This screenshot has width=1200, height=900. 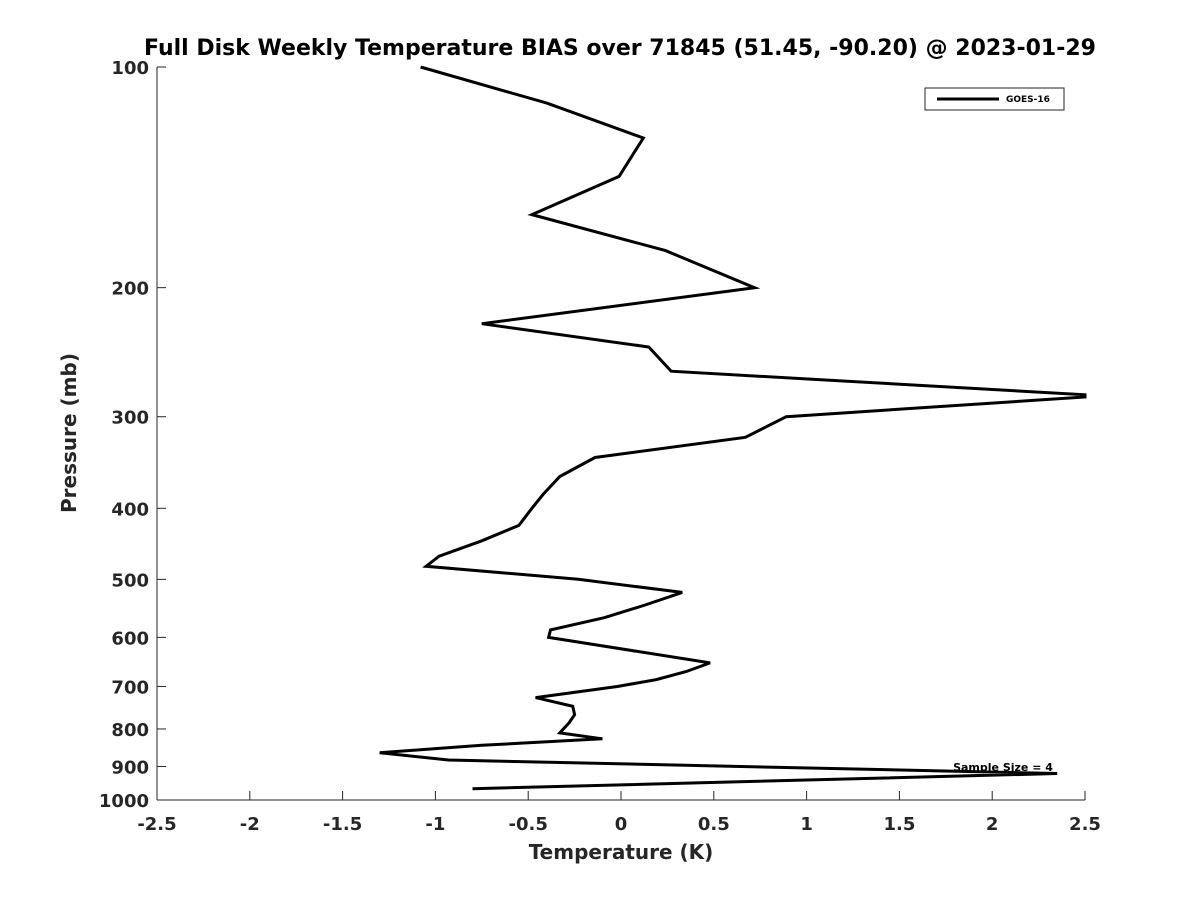 What do you see at coordinates (130, 509) in the screenshot?
I see `y-tick-label: 400` at bounding box center [130, 509].